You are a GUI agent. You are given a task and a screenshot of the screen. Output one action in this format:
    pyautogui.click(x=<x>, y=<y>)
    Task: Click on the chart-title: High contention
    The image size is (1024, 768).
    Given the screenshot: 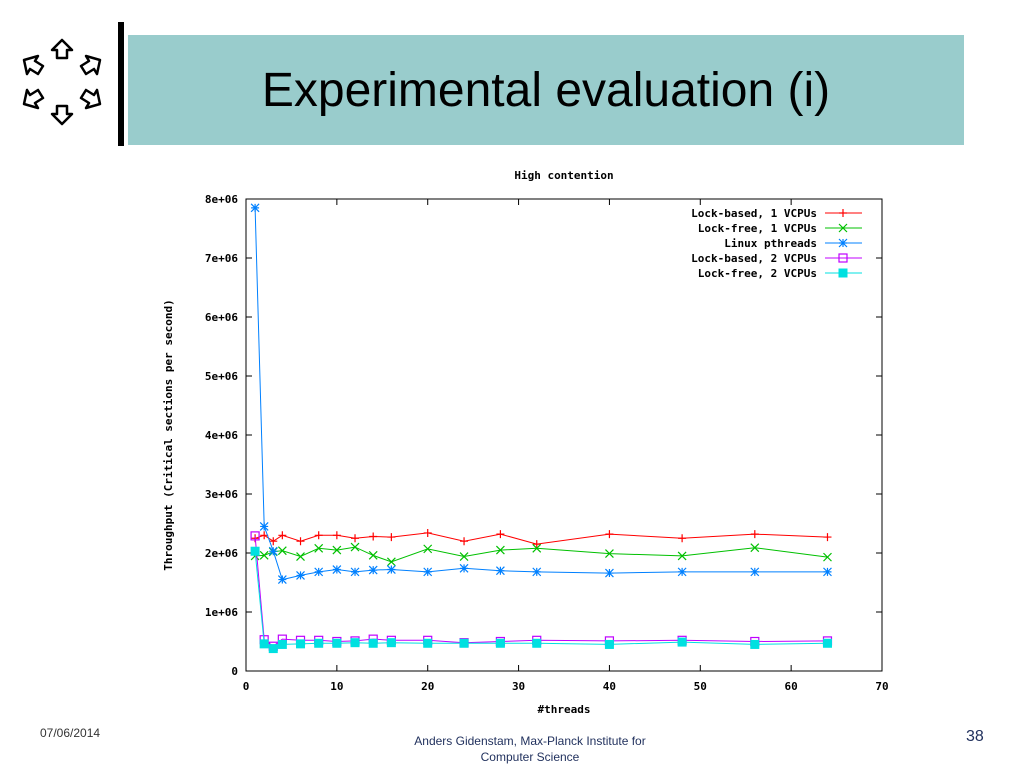 What is the action you would take?
    pyautogui.click(x=563, y=175)
    